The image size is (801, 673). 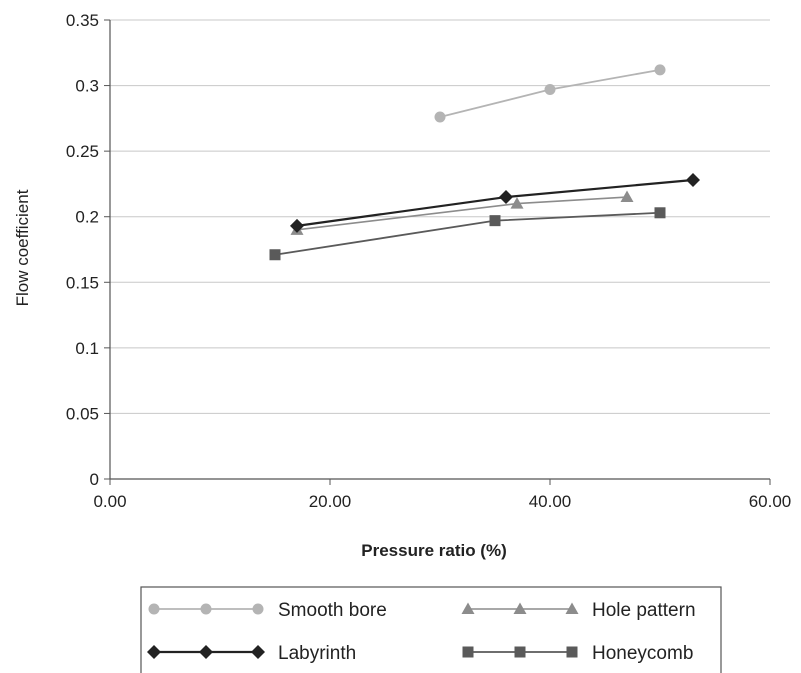 I want to click on y-tick-label-2: 0.1, so click(x=87, y=348).